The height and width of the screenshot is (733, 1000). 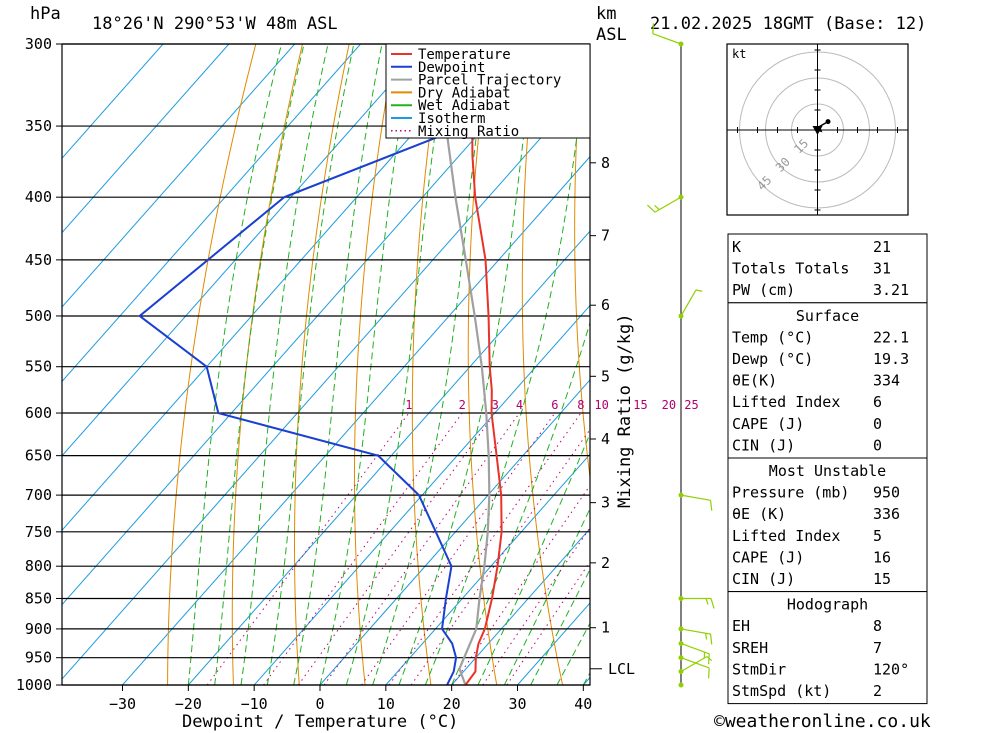 I want to click on temperature-tick-labels: −30 −20 −10 0 10 20 30 40, so click(x=350, y=699).